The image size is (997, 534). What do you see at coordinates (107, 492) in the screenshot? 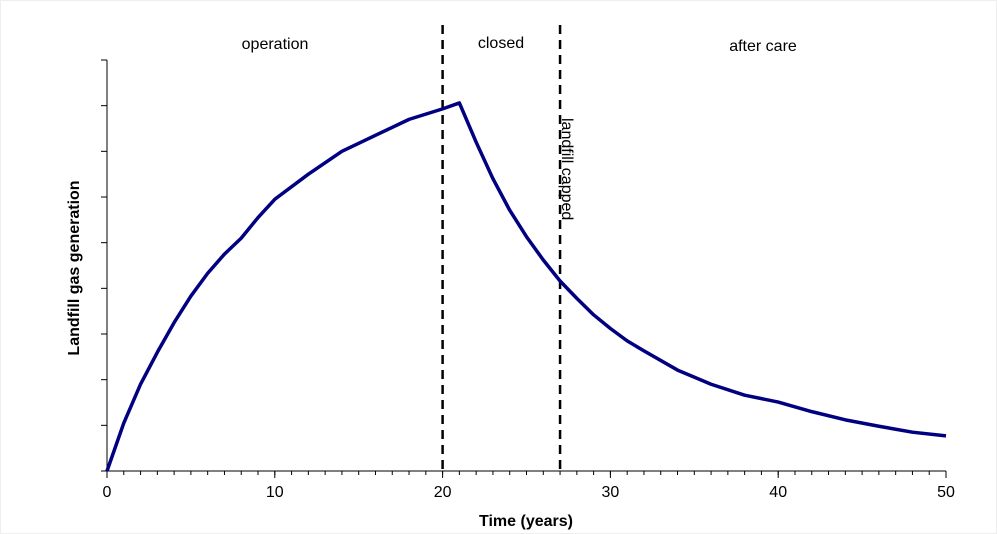
I see `x-tick-label: 0` at bounding box center [107, 492].